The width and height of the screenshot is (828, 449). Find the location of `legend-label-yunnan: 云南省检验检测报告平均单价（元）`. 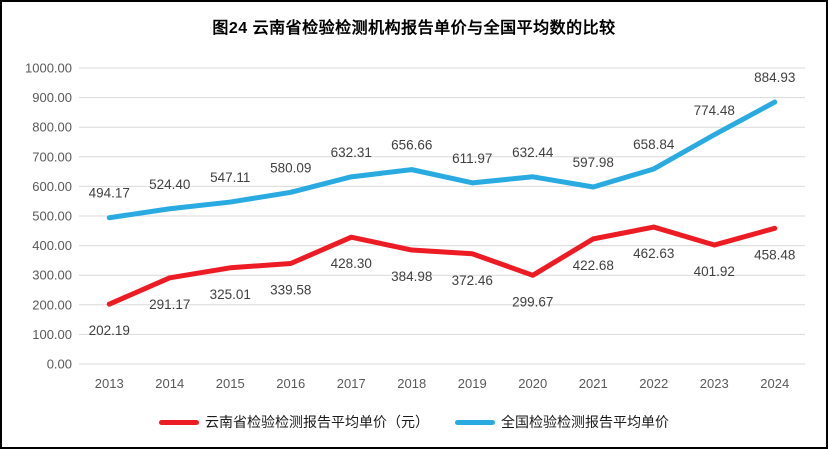

legend-label-yunnan: 云南省检验检测报告平均单价（元） is located at coordinates (317, 422).